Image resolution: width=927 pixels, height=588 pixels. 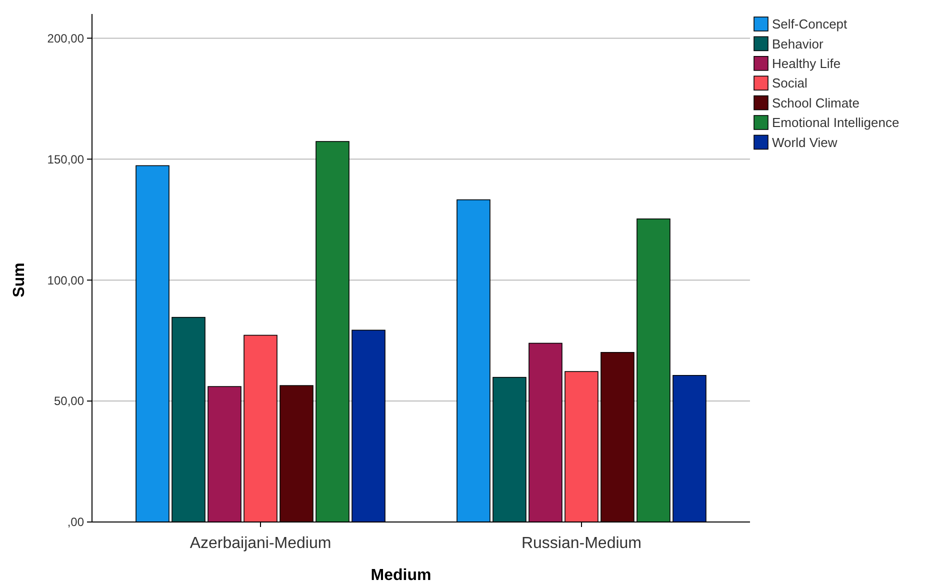 What do you see at coordinates (401, 575) in the screenshot?
I see `x-axis-title: Medium` at bounding box center [401, 575].